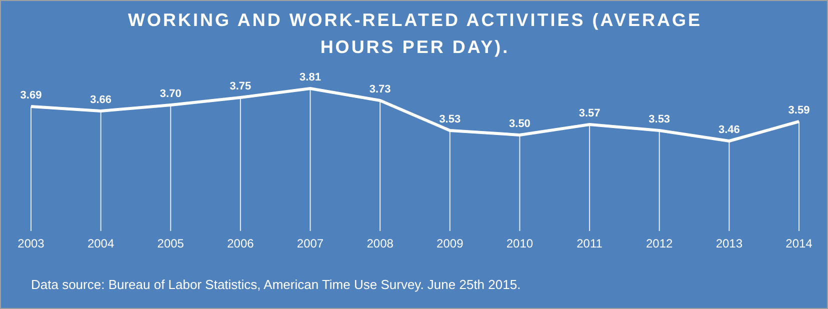  I want to click on chart-title: WORKING AND WORK-RELATED ACTIVITIES (AVERAGE HOURS PER DAY)., so click(415, 34).